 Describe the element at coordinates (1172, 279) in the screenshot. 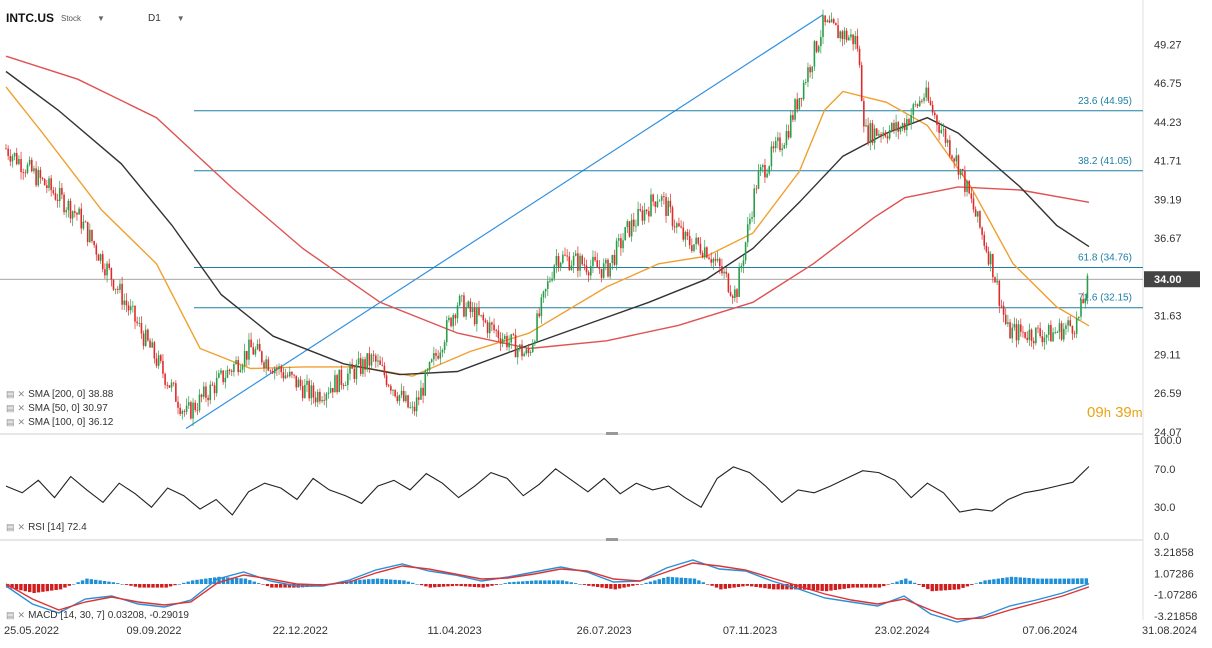

I see `current-price-tag` at that location.